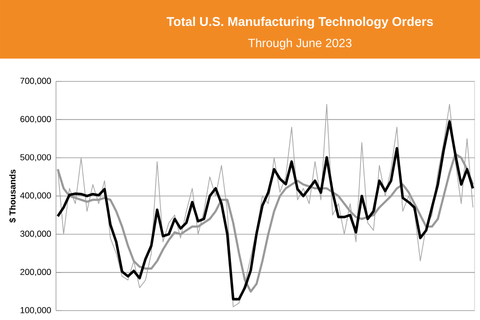 This screenshot has height=320, width=480. Describe the element at coordinates (35, 196) in the screenshot. I see `y-tick-label: 400,000` at that location.